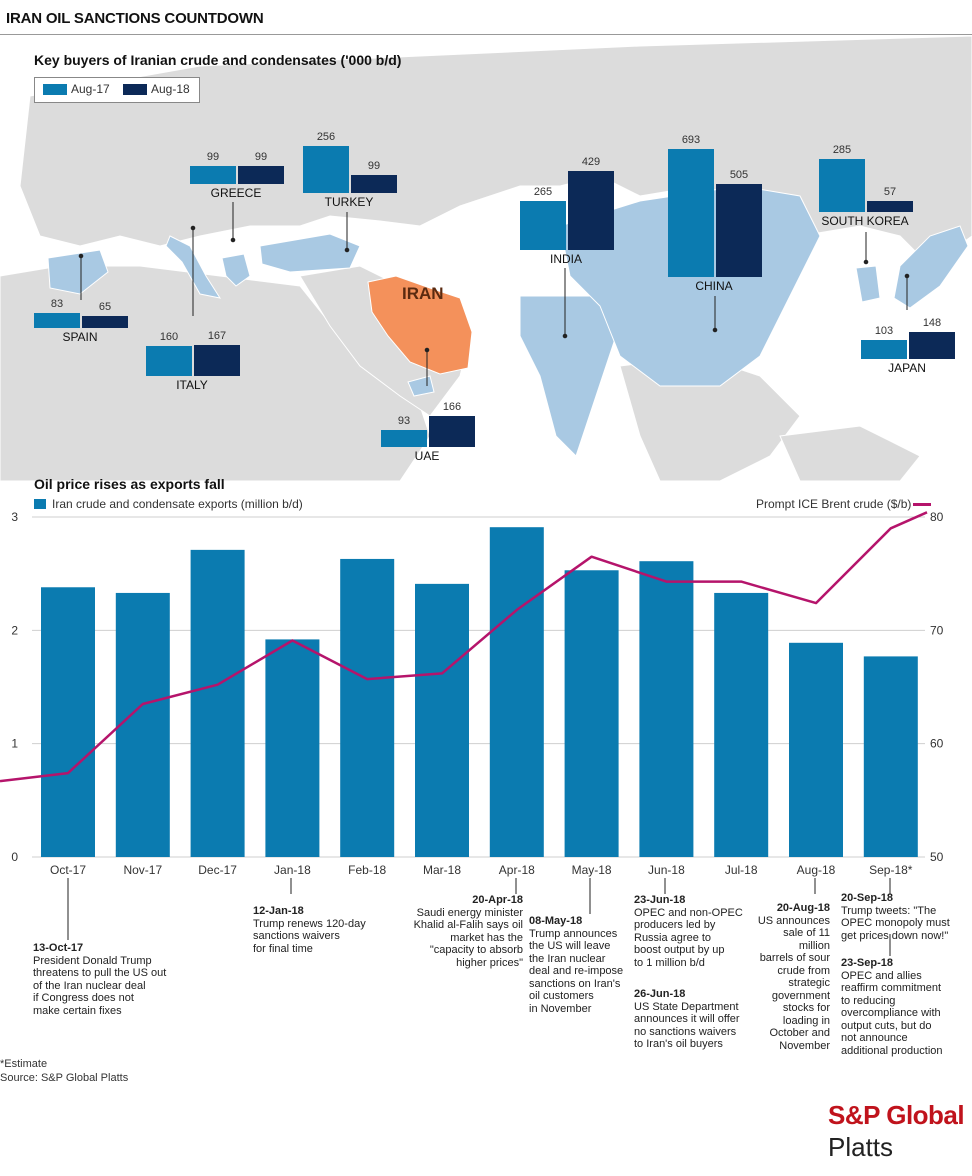 This screenshot has width=972, height=1176. What do you see at coordinates (105, 306) in the screenshot?
I see `value-spain-aug18: 65` at bounding box center [105, 306].